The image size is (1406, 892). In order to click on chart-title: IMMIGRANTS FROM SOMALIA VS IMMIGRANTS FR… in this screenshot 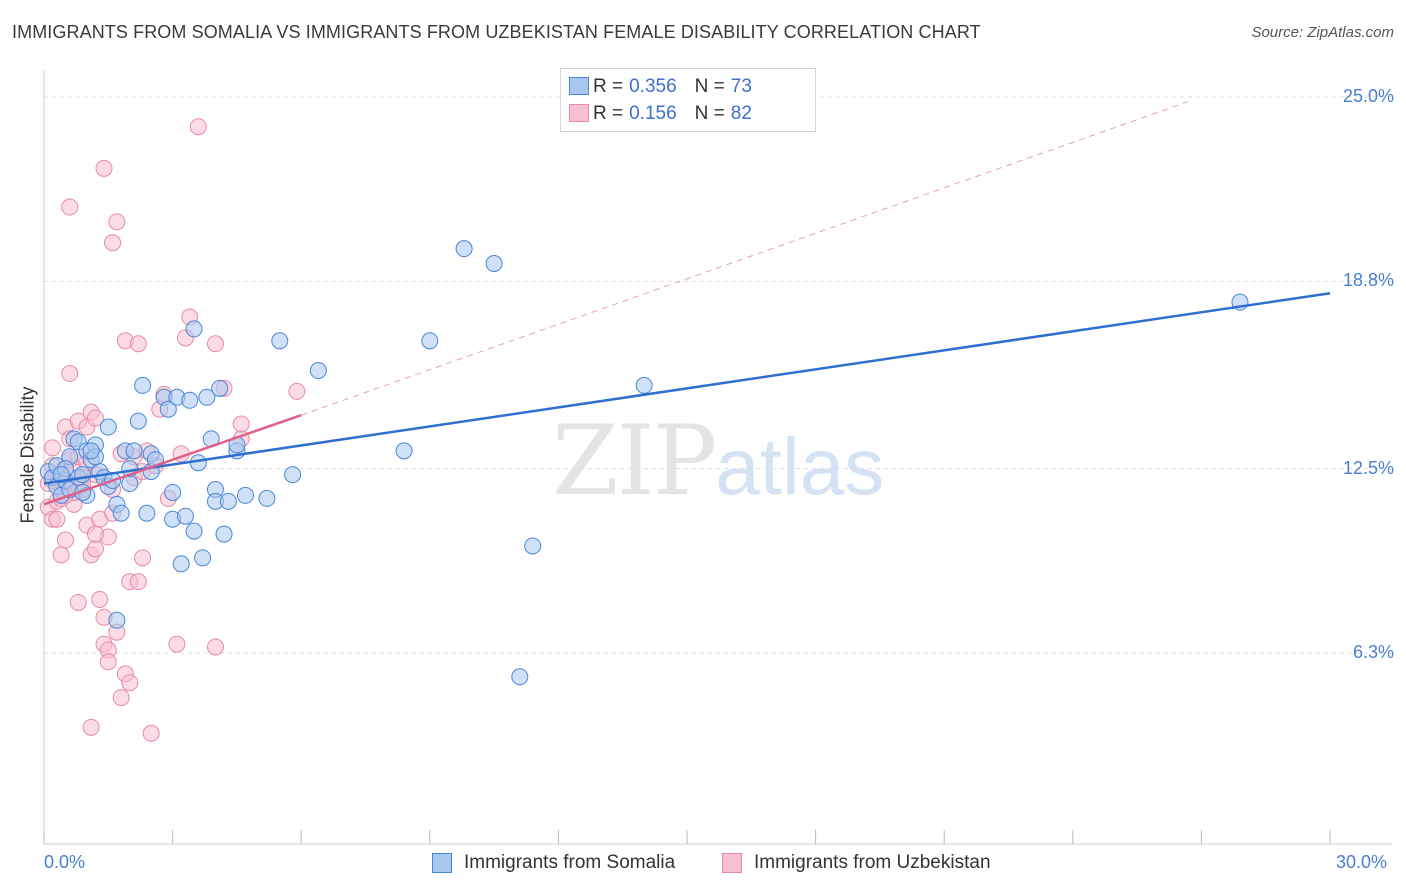, I will do `click(496, 32)`.